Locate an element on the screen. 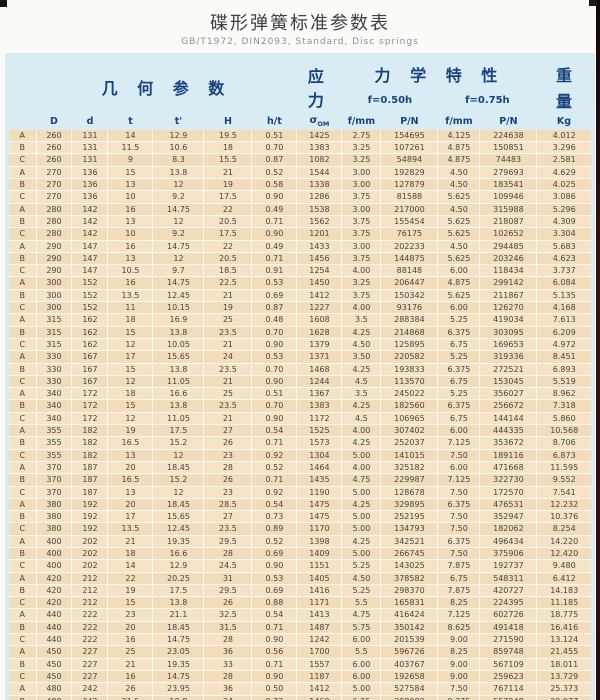 This screenshot has width=600, height=700. data-cell: 31.5 is located at coordinates (227, 628).